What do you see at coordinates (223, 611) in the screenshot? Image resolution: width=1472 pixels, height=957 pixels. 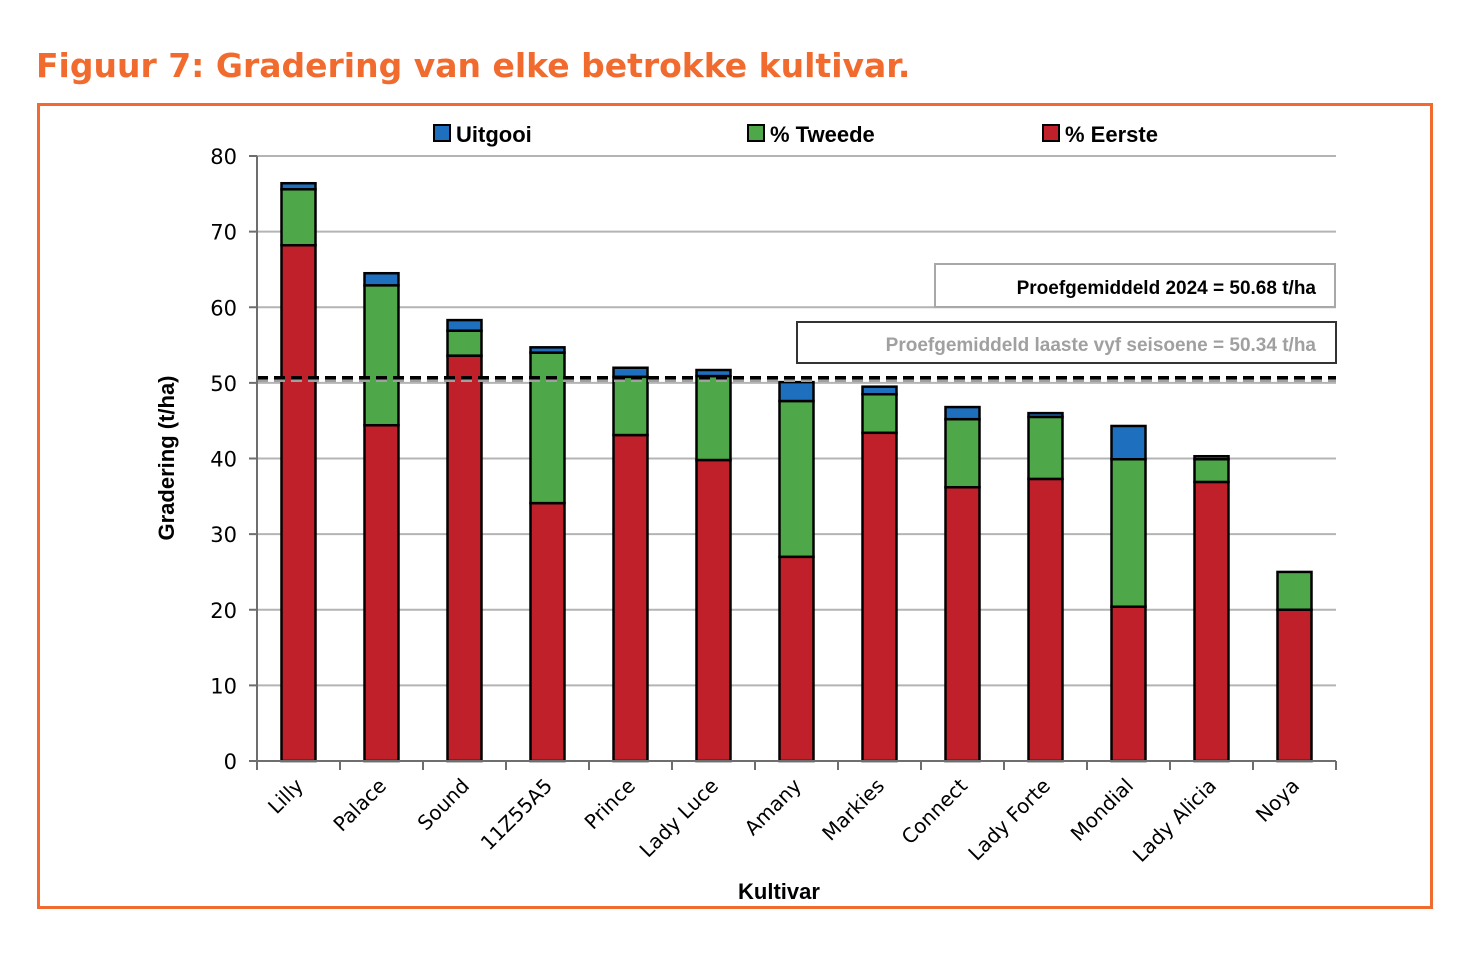 I see `y-tick-label: 20` at bounding box center [223, 611].